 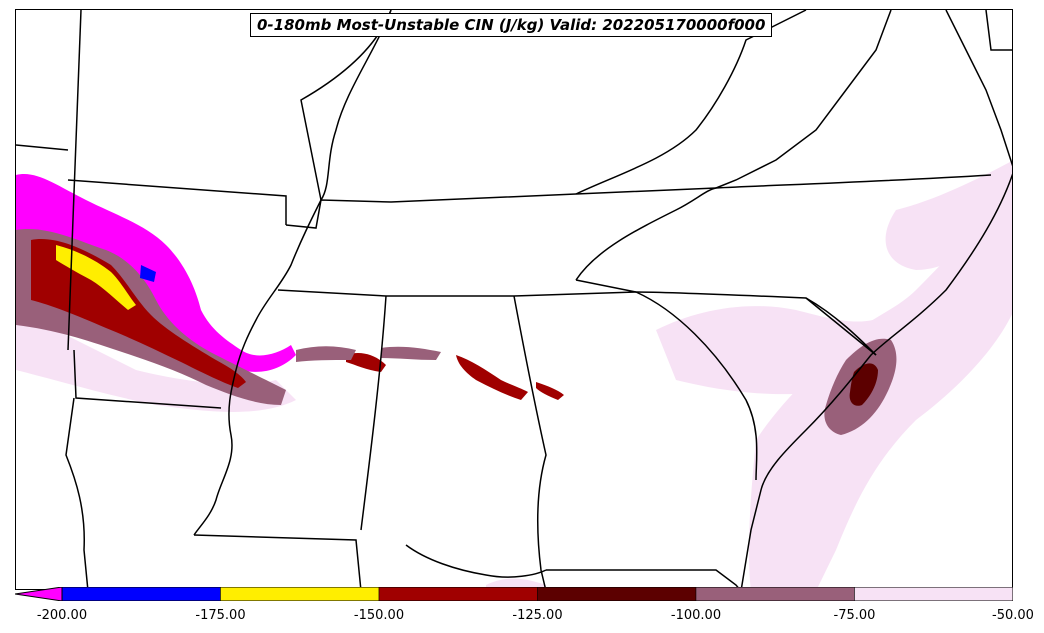 I want to click on cin-field-magenta, so click(x=156, y=273).